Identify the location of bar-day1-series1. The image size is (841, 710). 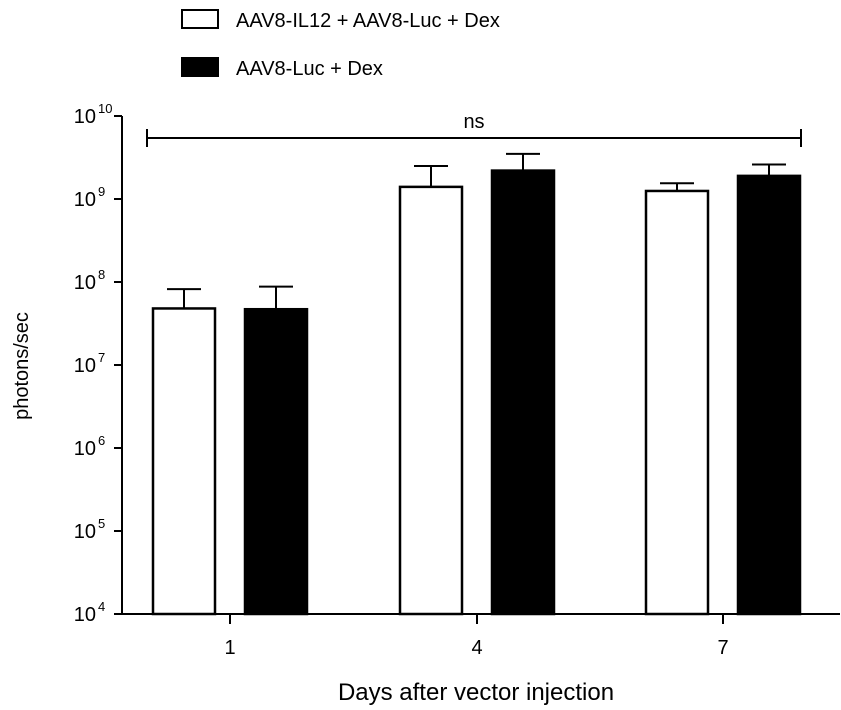
(184, 461).